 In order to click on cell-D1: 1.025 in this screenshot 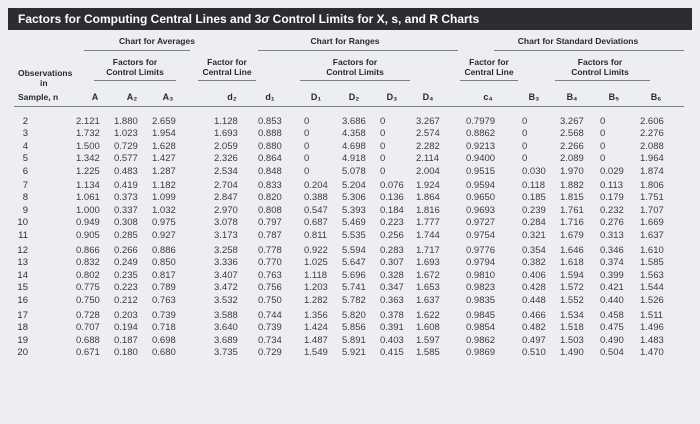, I will do `click(316, 263)`.